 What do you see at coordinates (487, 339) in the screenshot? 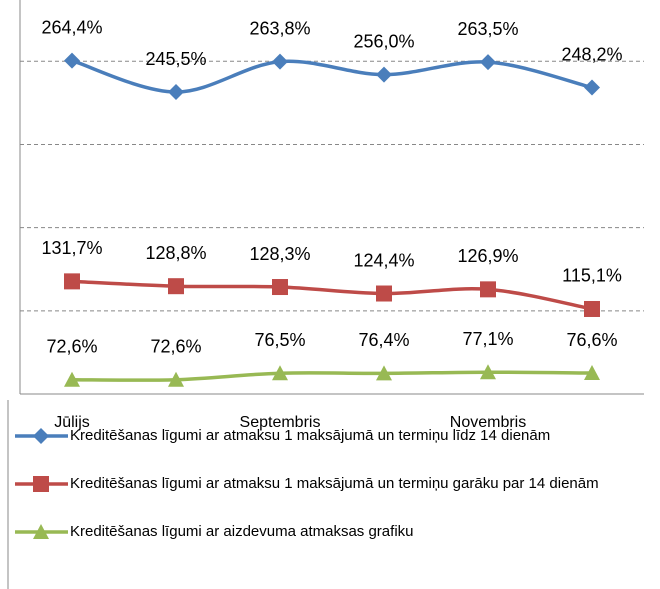
I see `data-label: 77,1%` at bounding box center [487, 339].